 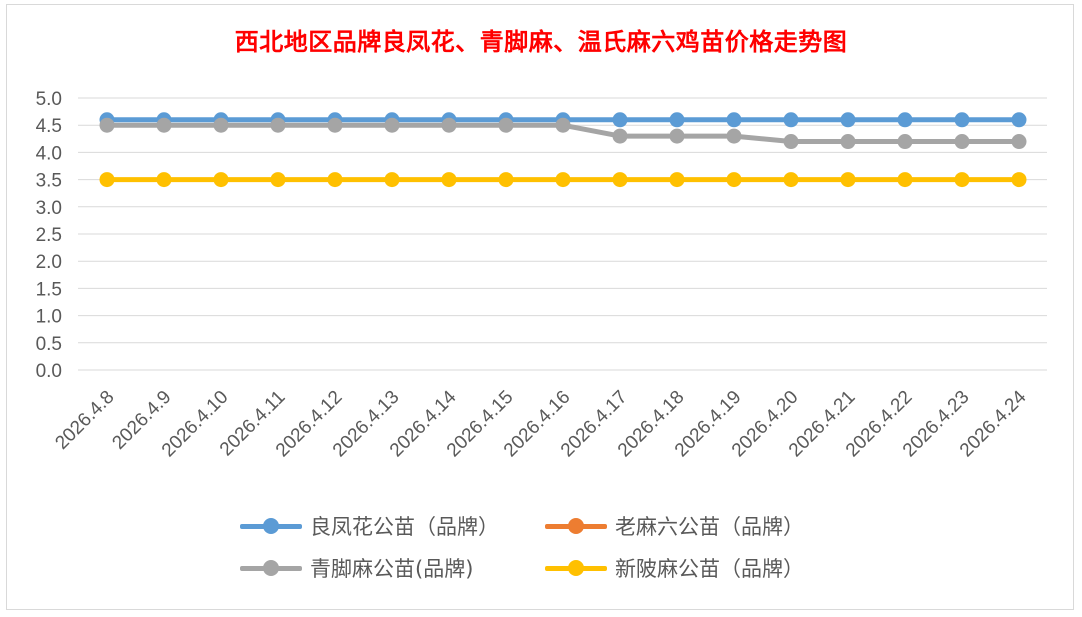 I want to click on legend-item: 良凤花公苗（品牌）, so click(x=392, y=526).